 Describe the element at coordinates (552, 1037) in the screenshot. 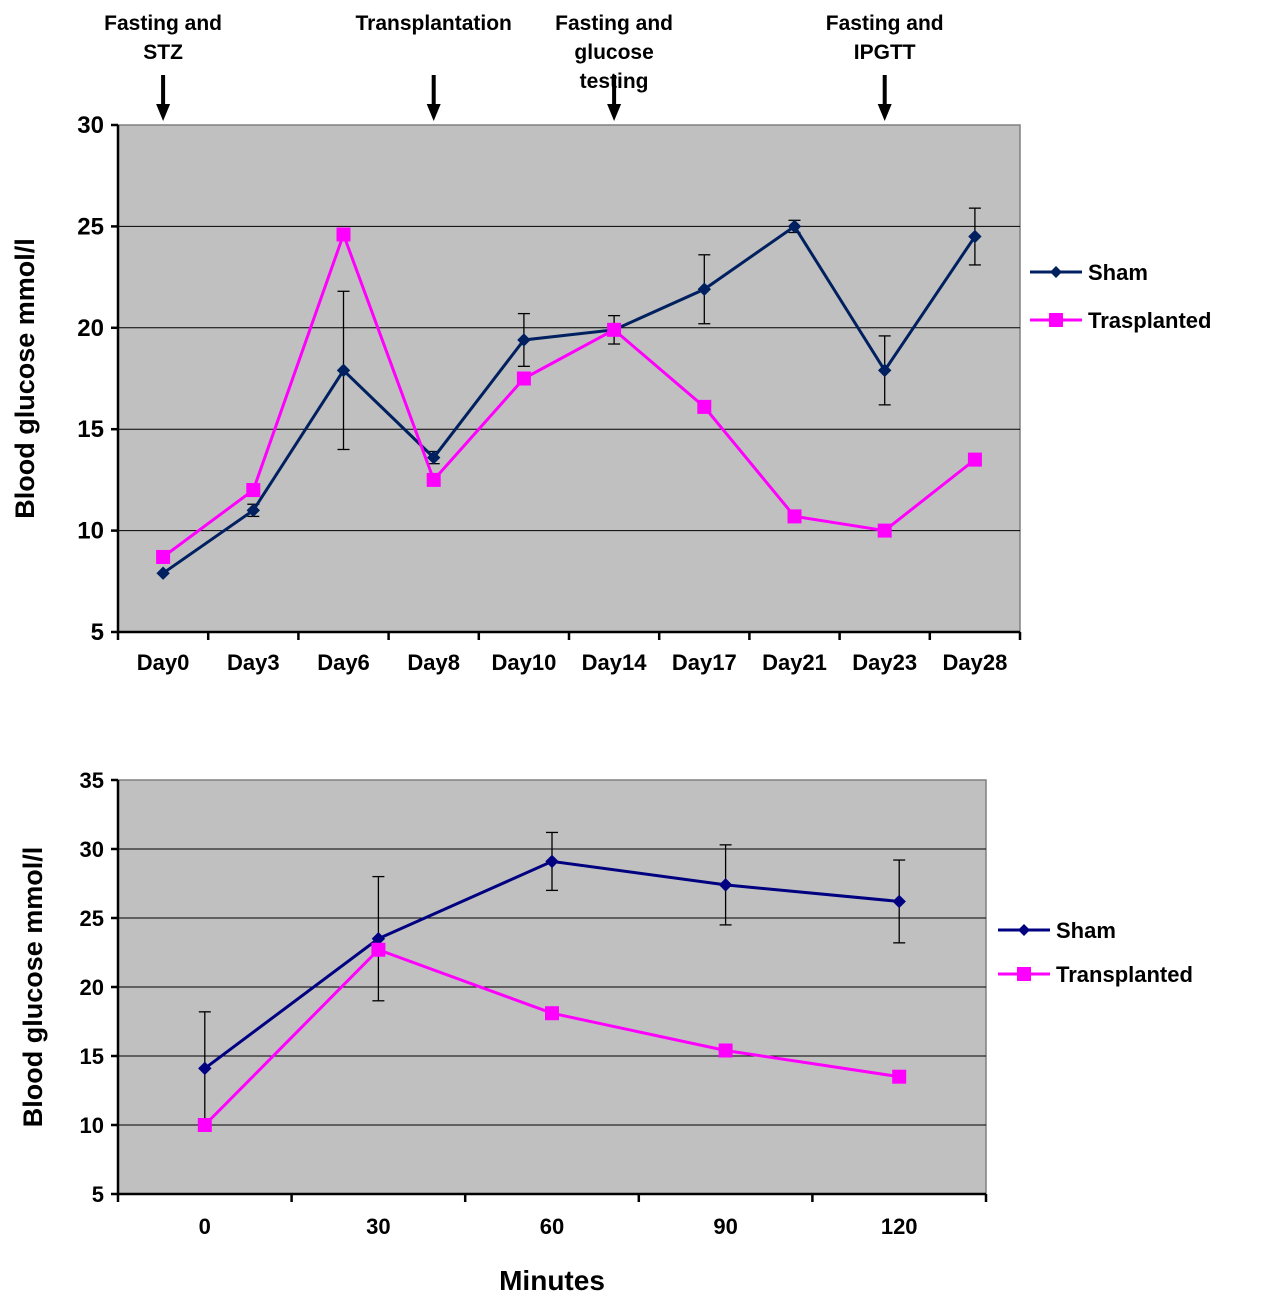

I see `series-transplanted` at that location.